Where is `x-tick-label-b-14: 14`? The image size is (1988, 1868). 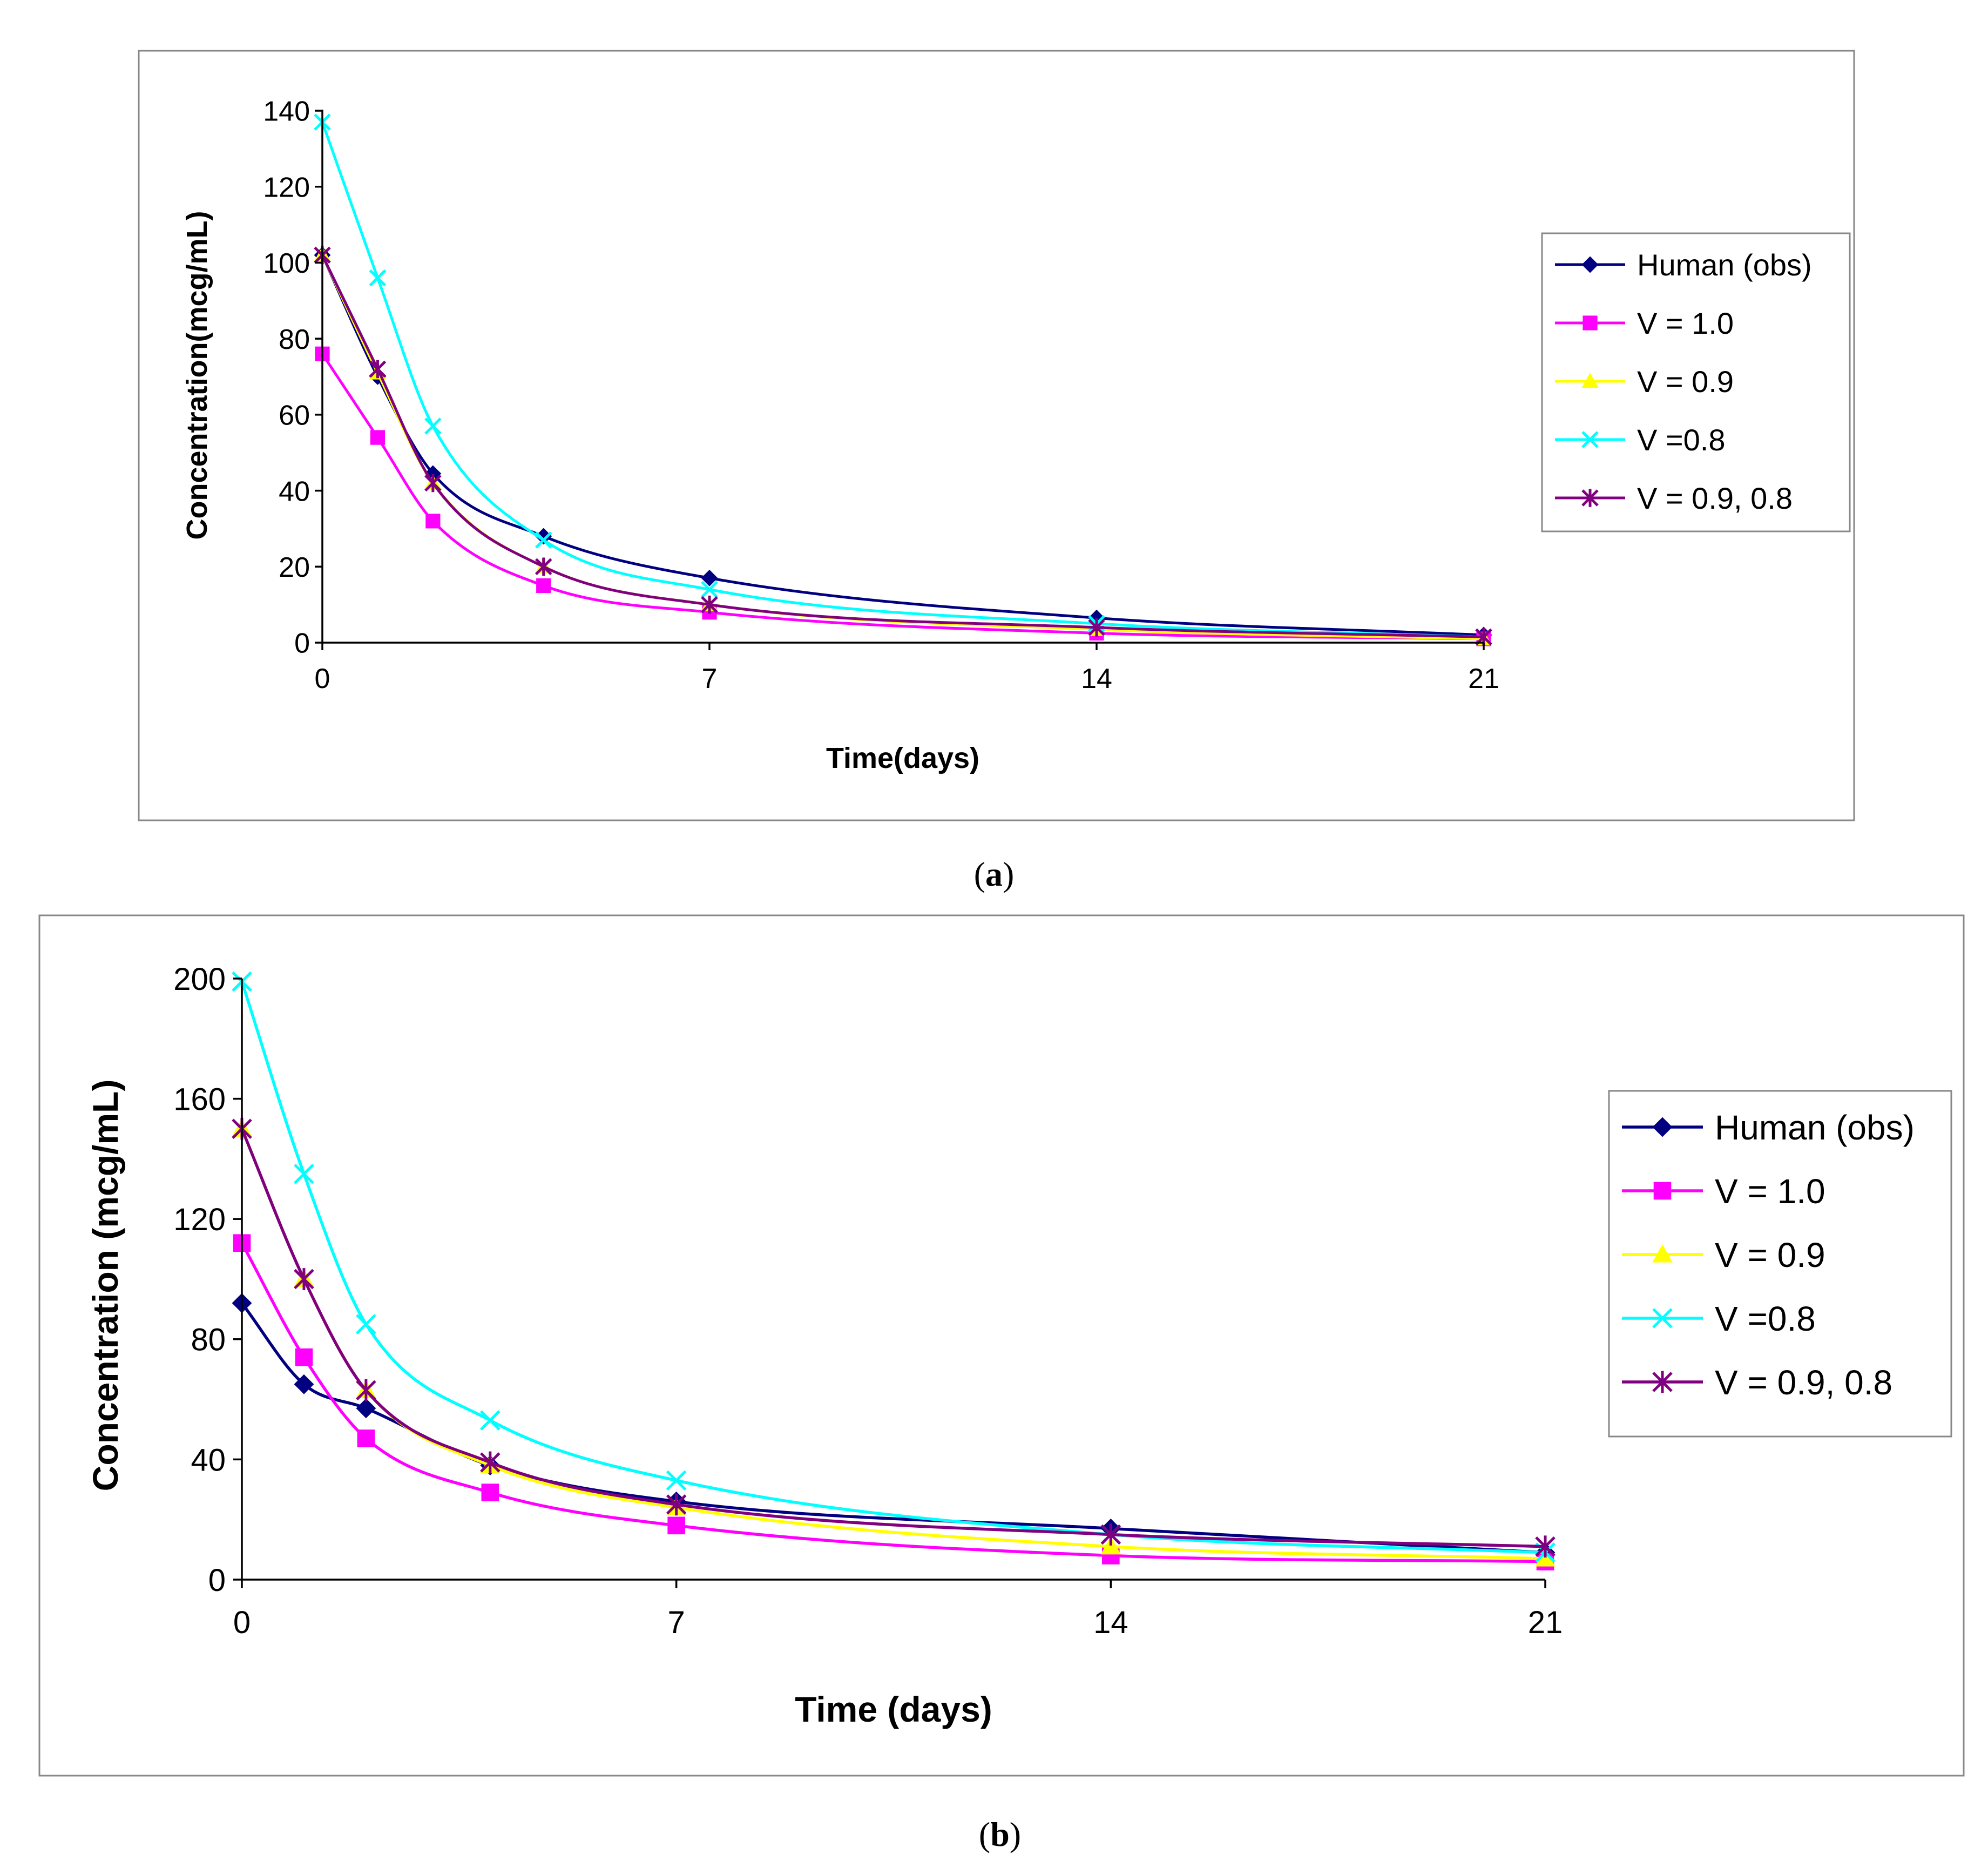
x-tick-label-b-14: 14 is located at coordinates (1110, 1622).